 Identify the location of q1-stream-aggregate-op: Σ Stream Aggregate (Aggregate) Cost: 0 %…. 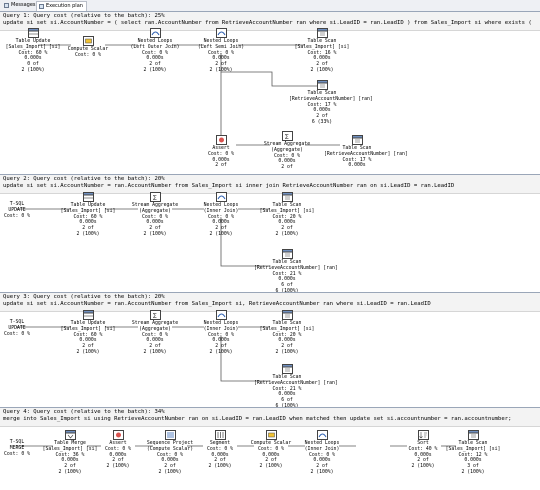
(287, 151).